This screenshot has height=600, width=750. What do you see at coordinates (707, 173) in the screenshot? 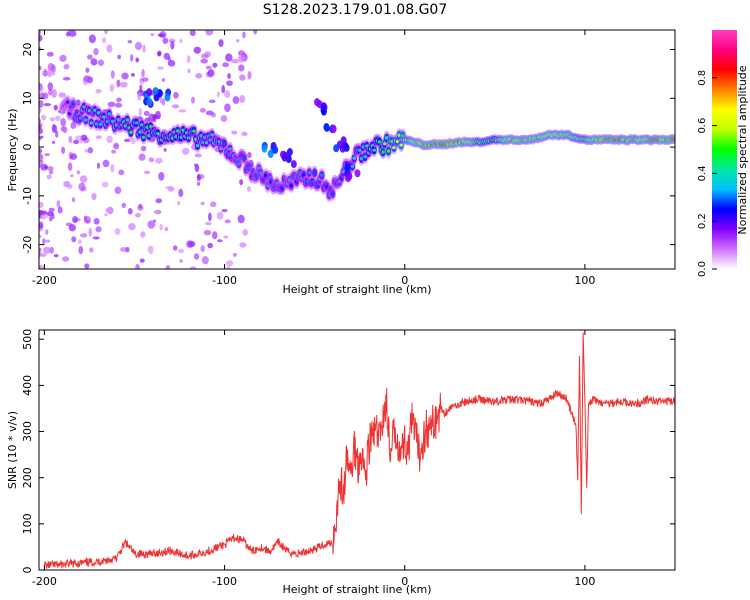
I see `colorbar-ticks: 0.0 0.2 0.4 0.6 0.8` at bounding box center [707, 173].